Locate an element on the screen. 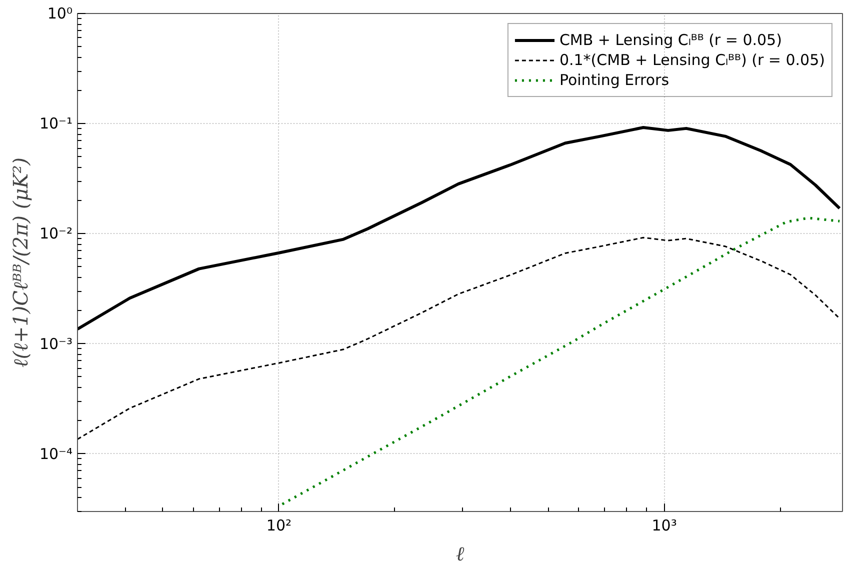 This screenshot has height=568, width=844. legend-label: CMB + Lensing Cₗᴮᴮ (r = 0.05) is located at coordinates (670, 40).